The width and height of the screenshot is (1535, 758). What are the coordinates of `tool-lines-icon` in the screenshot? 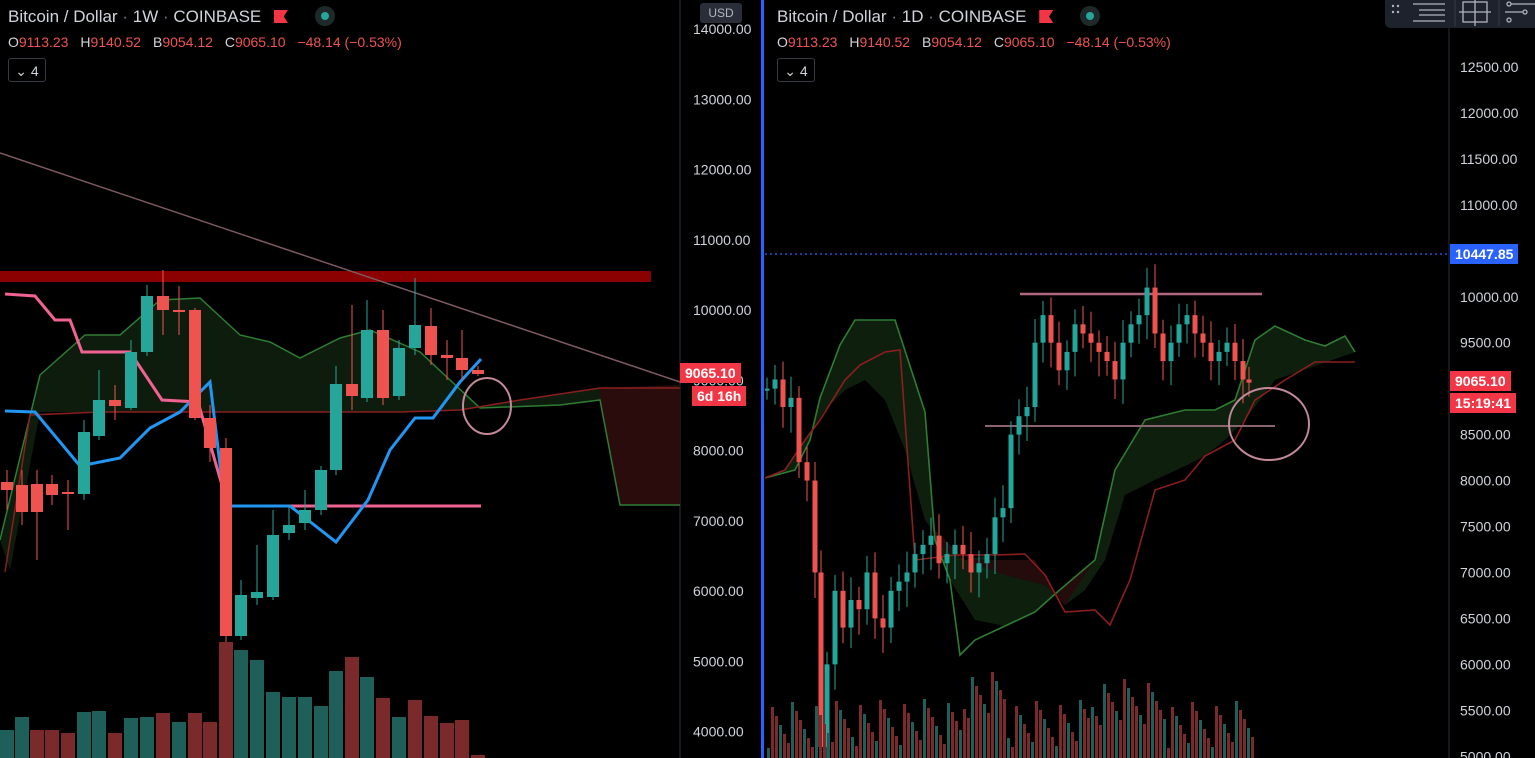 It's located at (1429, 12).